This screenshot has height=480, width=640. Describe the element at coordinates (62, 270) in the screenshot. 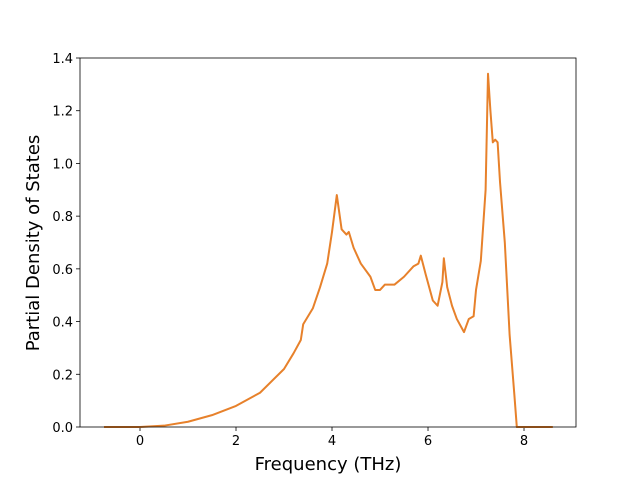

I see `y-tick-label: 0.6` at that location.